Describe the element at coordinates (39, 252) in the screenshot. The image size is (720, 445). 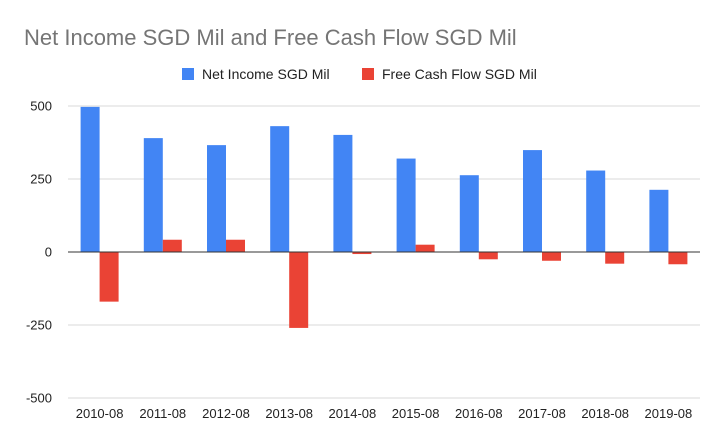
I see `y-axis-tick-labels: 500 250 0 -250 -500` at that location.